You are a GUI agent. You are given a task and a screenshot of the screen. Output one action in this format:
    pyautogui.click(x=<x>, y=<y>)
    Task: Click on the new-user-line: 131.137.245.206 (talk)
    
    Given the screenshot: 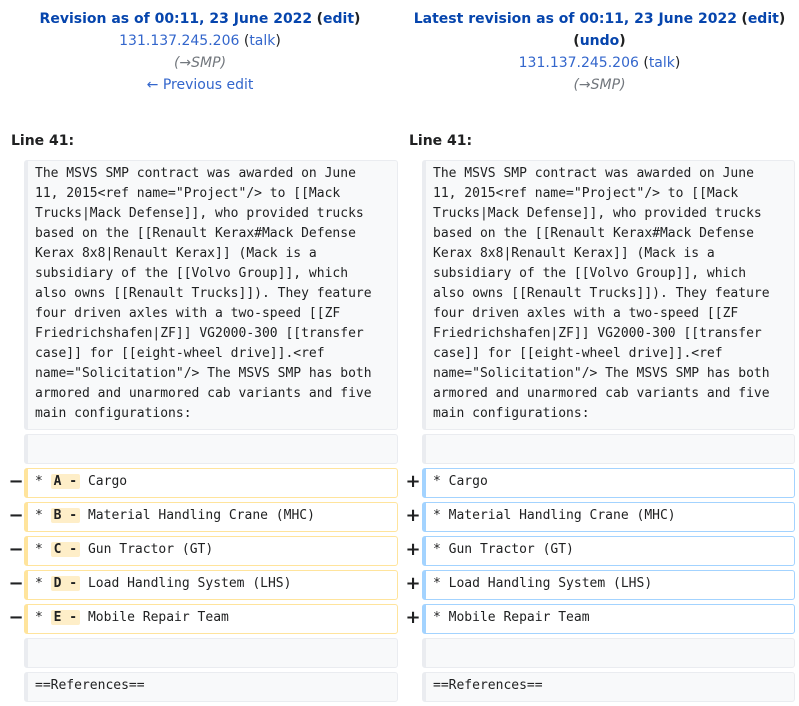 What is the action you would take?
    pyautogui.click(x=599, y=63)
    